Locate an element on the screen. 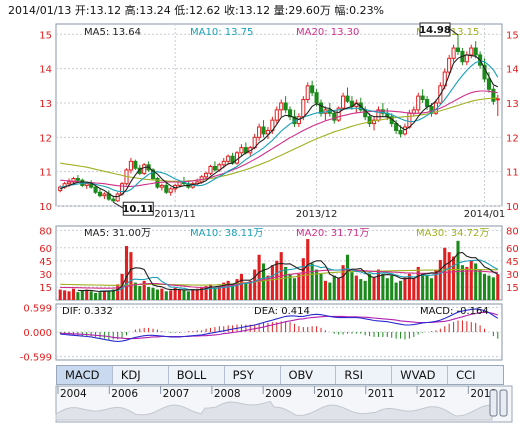 This screenshot has height=428, width=528. volume-legend-ma30: MA30: 34.72万 is located at coordinates (452, 233).